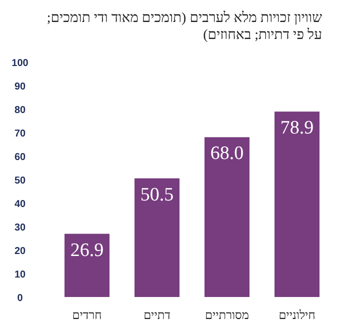  I want to click on y-tick-label: 100, so click(20, 63).